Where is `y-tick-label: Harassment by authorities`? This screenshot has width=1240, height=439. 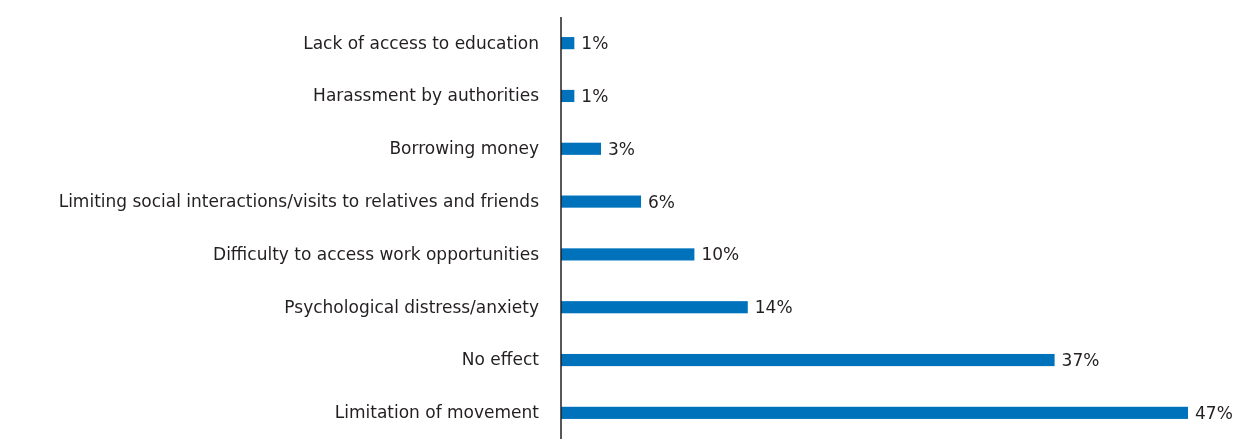 y-tick-label: Harassment by authorities is located at coordinates (426, 95).